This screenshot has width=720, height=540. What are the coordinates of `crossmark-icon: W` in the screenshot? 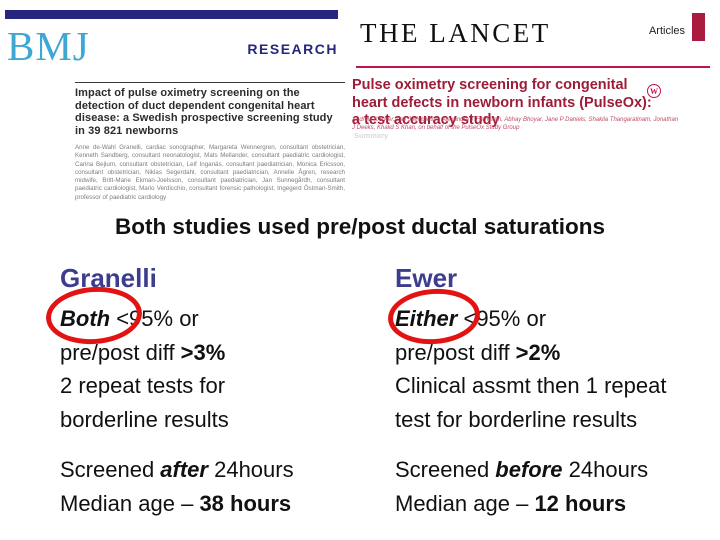 It's located at (654, 91).